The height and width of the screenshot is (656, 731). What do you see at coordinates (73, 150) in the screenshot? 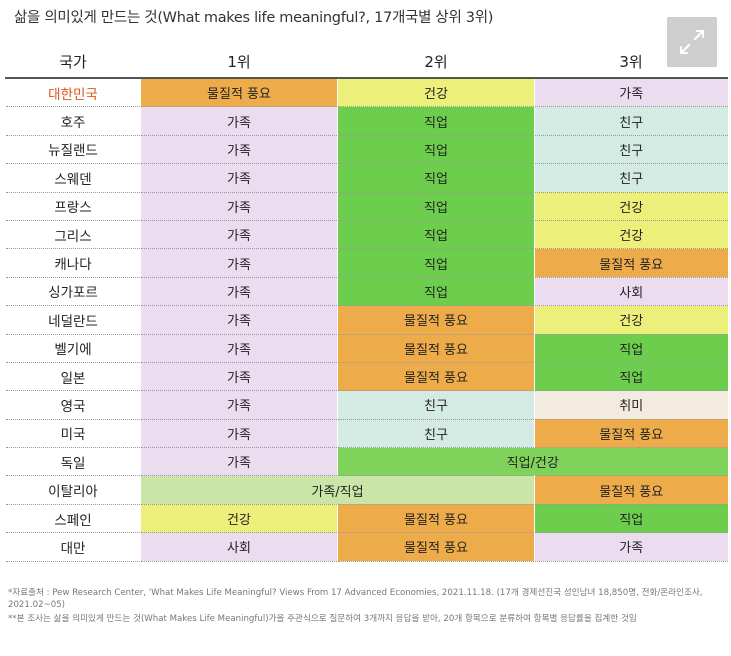
I see `country-cell: 뉴질랜드` at bounding box center [73, 150].